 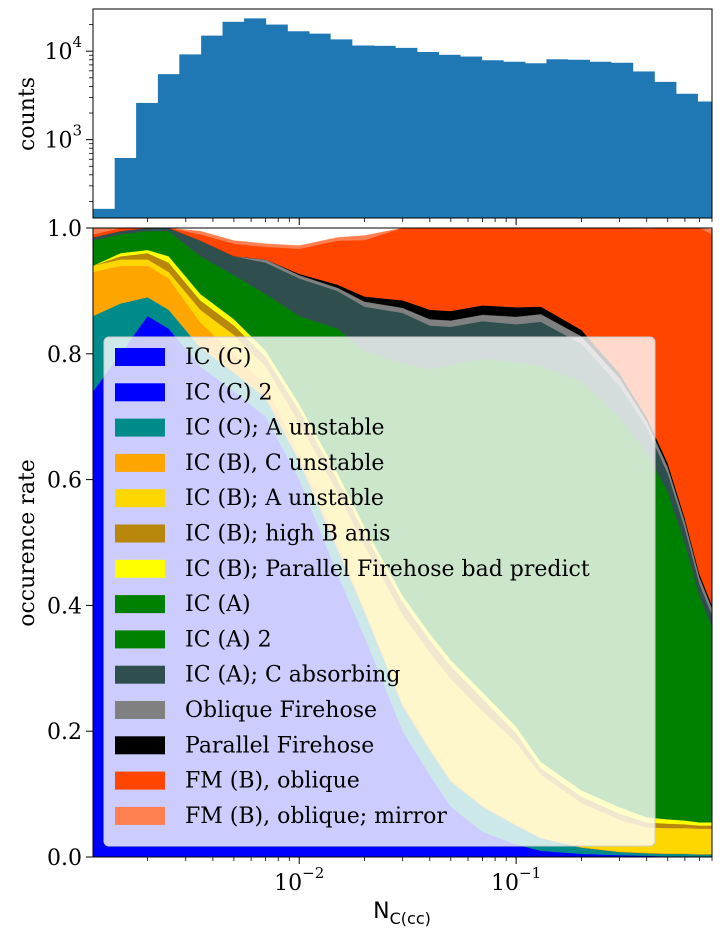 I want to click on legend-label-fm-b-oblique: FM (B), oblique, so click(x=272, y=781).